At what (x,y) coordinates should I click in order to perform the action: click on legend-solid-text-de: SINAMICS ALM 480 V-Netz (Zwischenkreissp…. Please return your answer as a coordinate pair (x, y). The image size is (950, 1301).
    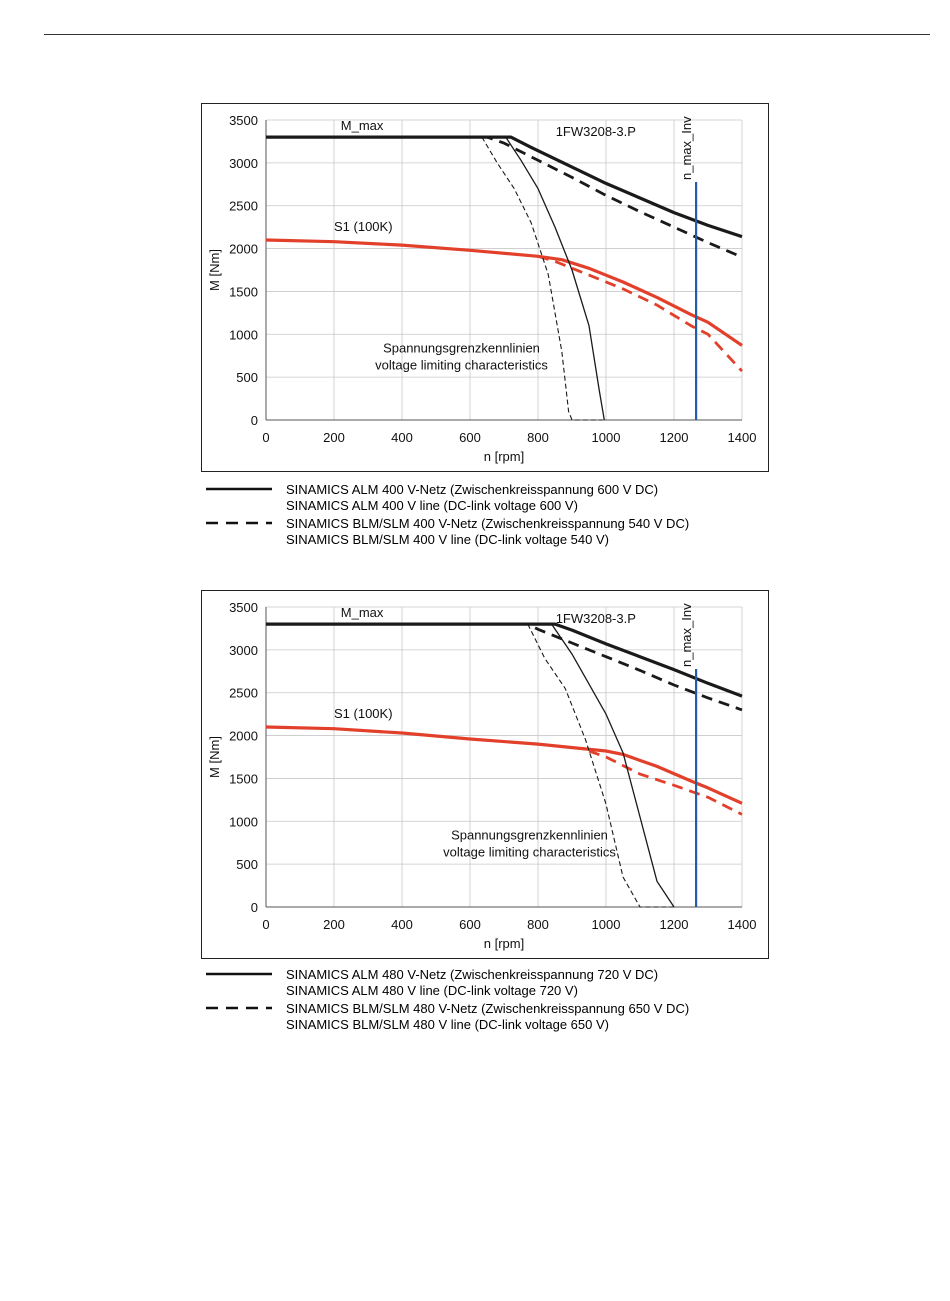
    Looking at the image, I should click on (472, 974).